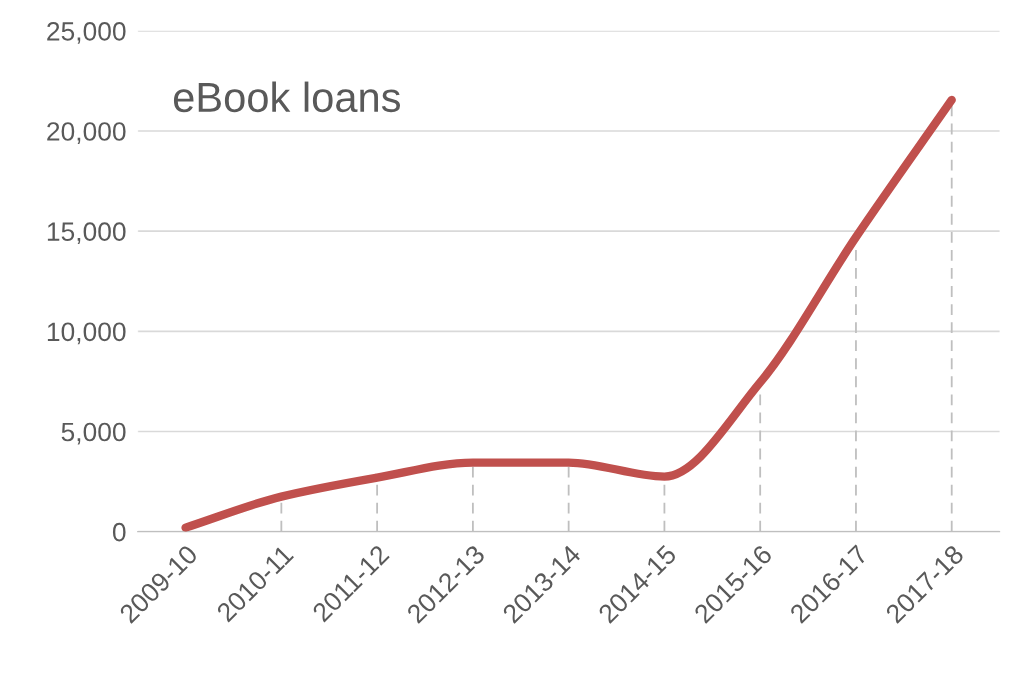  Describe the element at coordinates (86, 333) in the screenshot. I see `y-tick-label: 10,000` at that location.